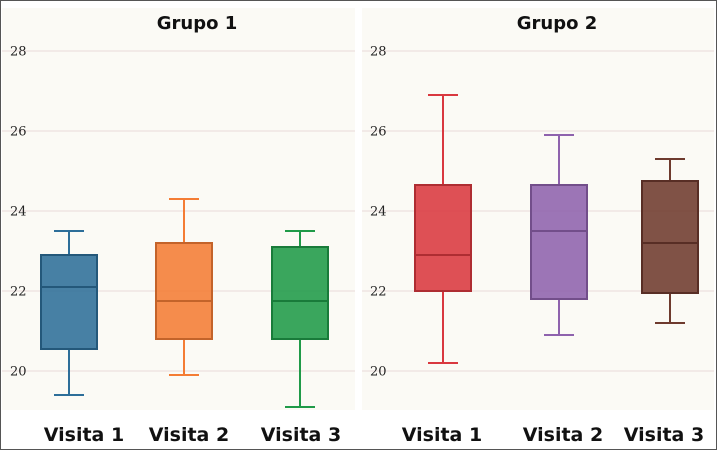 This screenshot has height=450, width=717. Describe the element at coordinates (301, 435) in the screenshot. I see `x-tick-label-1-3: Visita 3` at that location.